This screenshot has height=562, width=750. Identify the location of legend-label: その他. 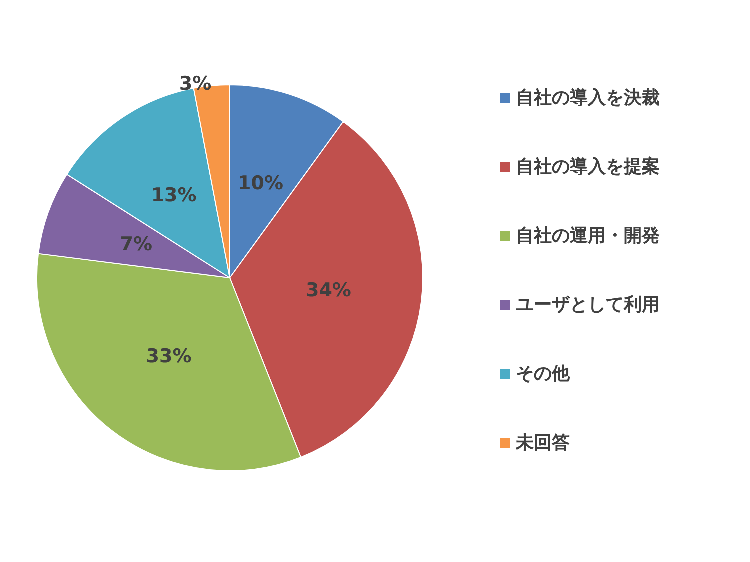
(543, 374).